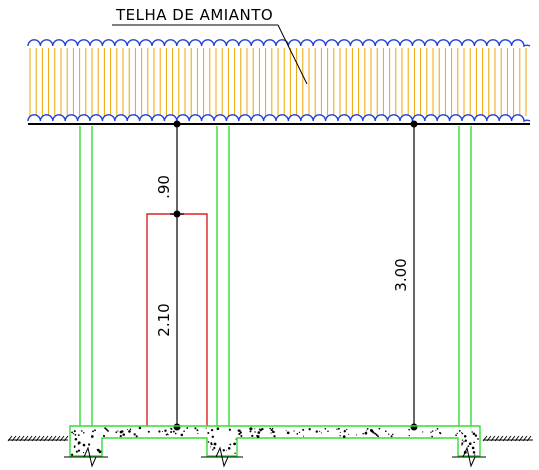 Image resolution: width=539 pixels, height=470 pixels. What do you see at coordinates (275, 457) in the screenshot?
I see `break-lines` at bounding box center [275, 457].